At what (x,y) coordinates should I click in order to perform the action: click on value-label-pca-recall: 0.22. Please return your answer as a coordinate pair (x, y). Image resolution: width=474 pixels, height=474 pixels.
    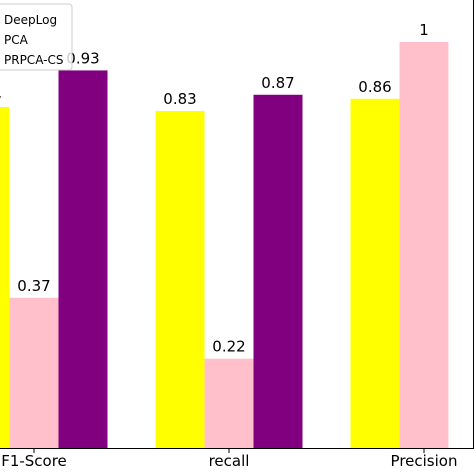
    Looking at the image, I should click on (228, 347).